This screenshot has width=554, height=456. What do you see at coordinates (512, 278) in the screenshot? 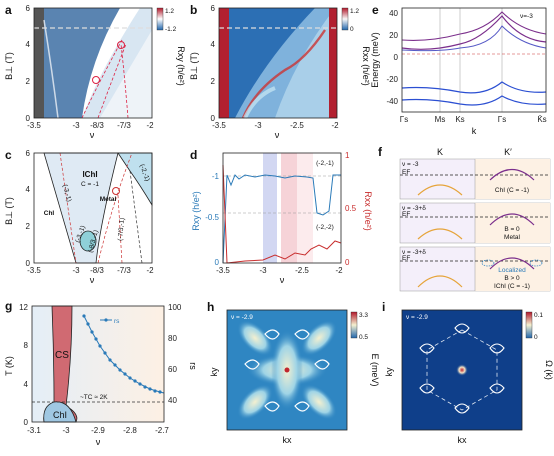
I see `field-label: B > 0` at bounding box center [512, 278].